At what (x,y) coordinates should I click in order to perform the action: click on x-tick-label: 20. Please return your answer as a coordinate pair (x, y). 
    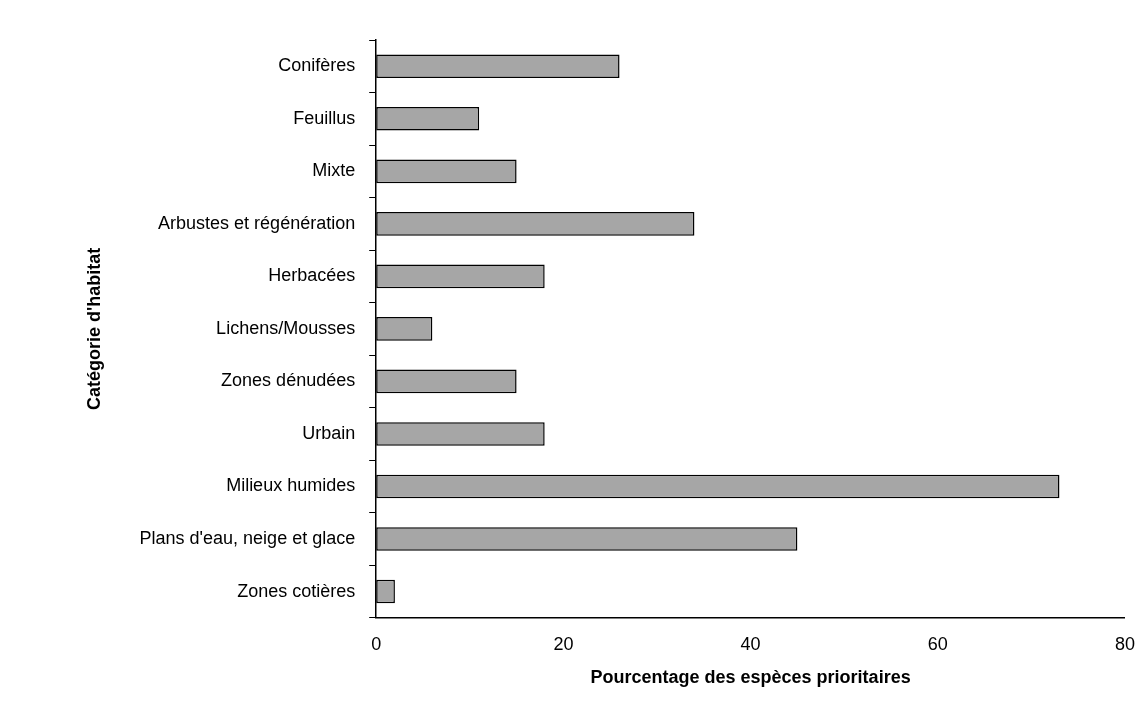
    Looking at the image, I should click on (563, 643).